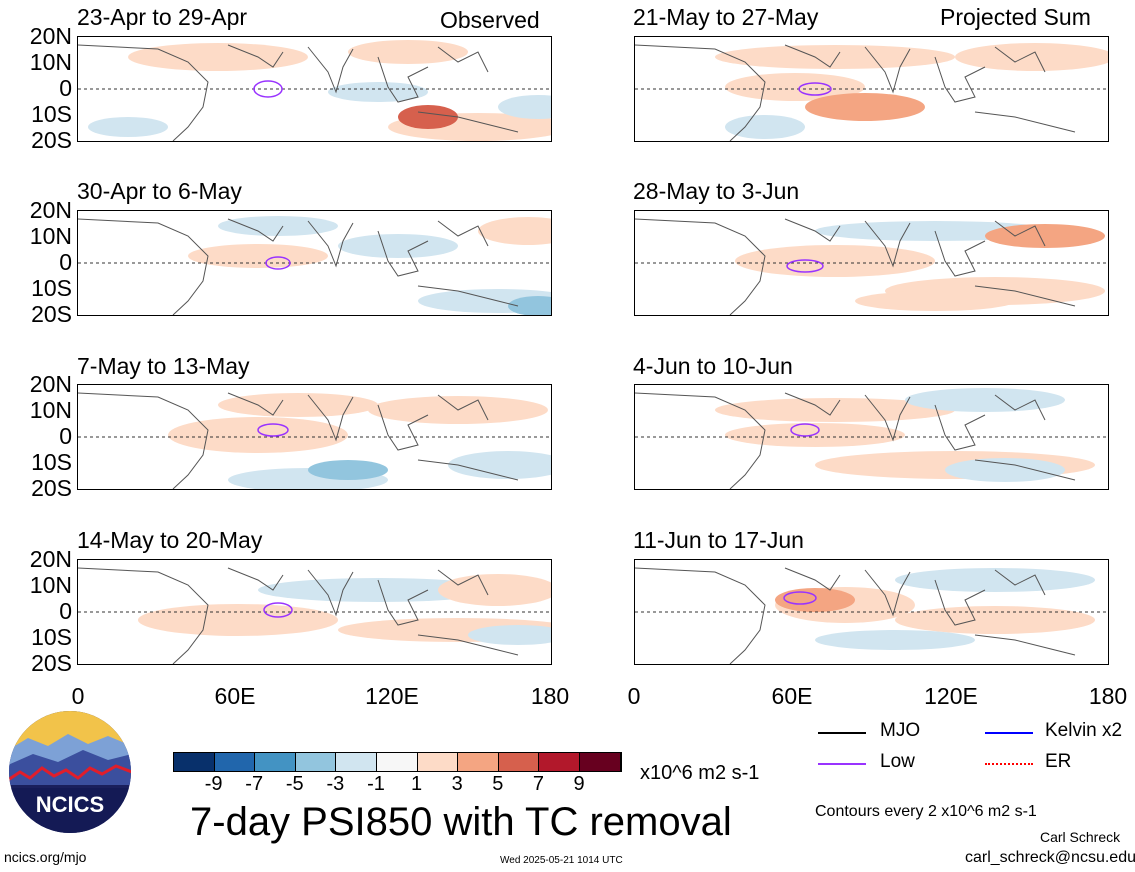 This screenshot has width=1135, height=872. What do you see at coordinates (254, 784) in the screenshot?
I see `colorbar-tick-label: -7` at bounding box center [254, 784].